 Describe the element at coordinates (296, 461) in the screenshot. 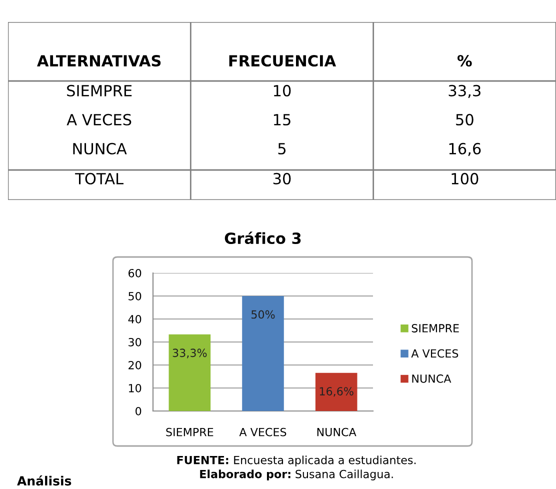

I see `source-note: FUENTE: Encuesta aplicada a estudiantes.` at that location.